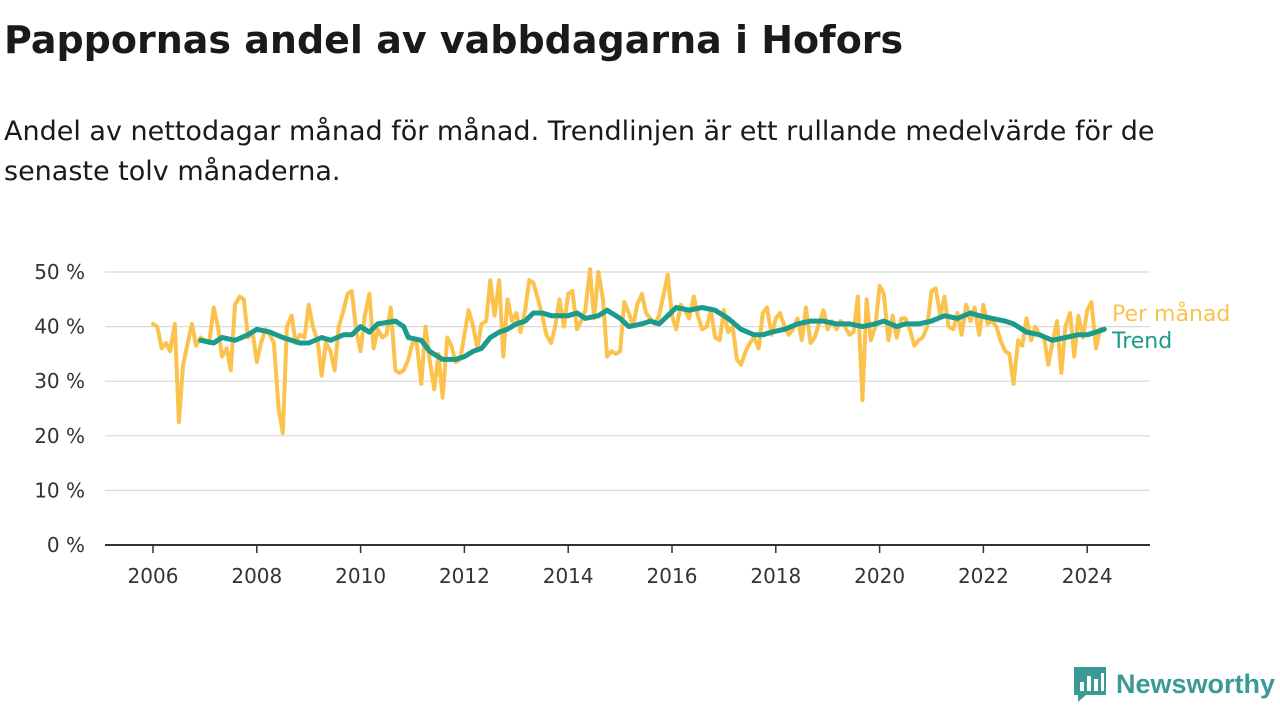 This screenshot has height=720, width=1280. Describe the element at coordinates (1090, 684) in the screenshot. I see `newsworthy-logo-icon` at that location.